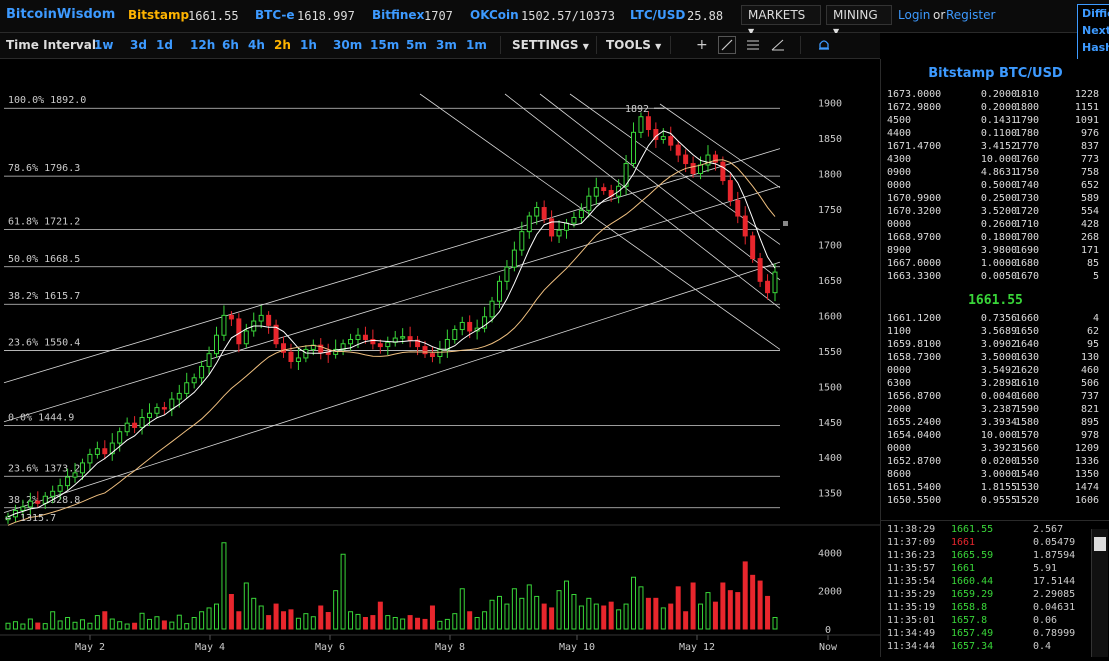 This screenshot has width=1109, height=661. What do you see at coordinates (995, 238) in the screenshot?
I see `ask-row: 1668.9700 0.1800 1700 268` at bounding box center [995, 238].